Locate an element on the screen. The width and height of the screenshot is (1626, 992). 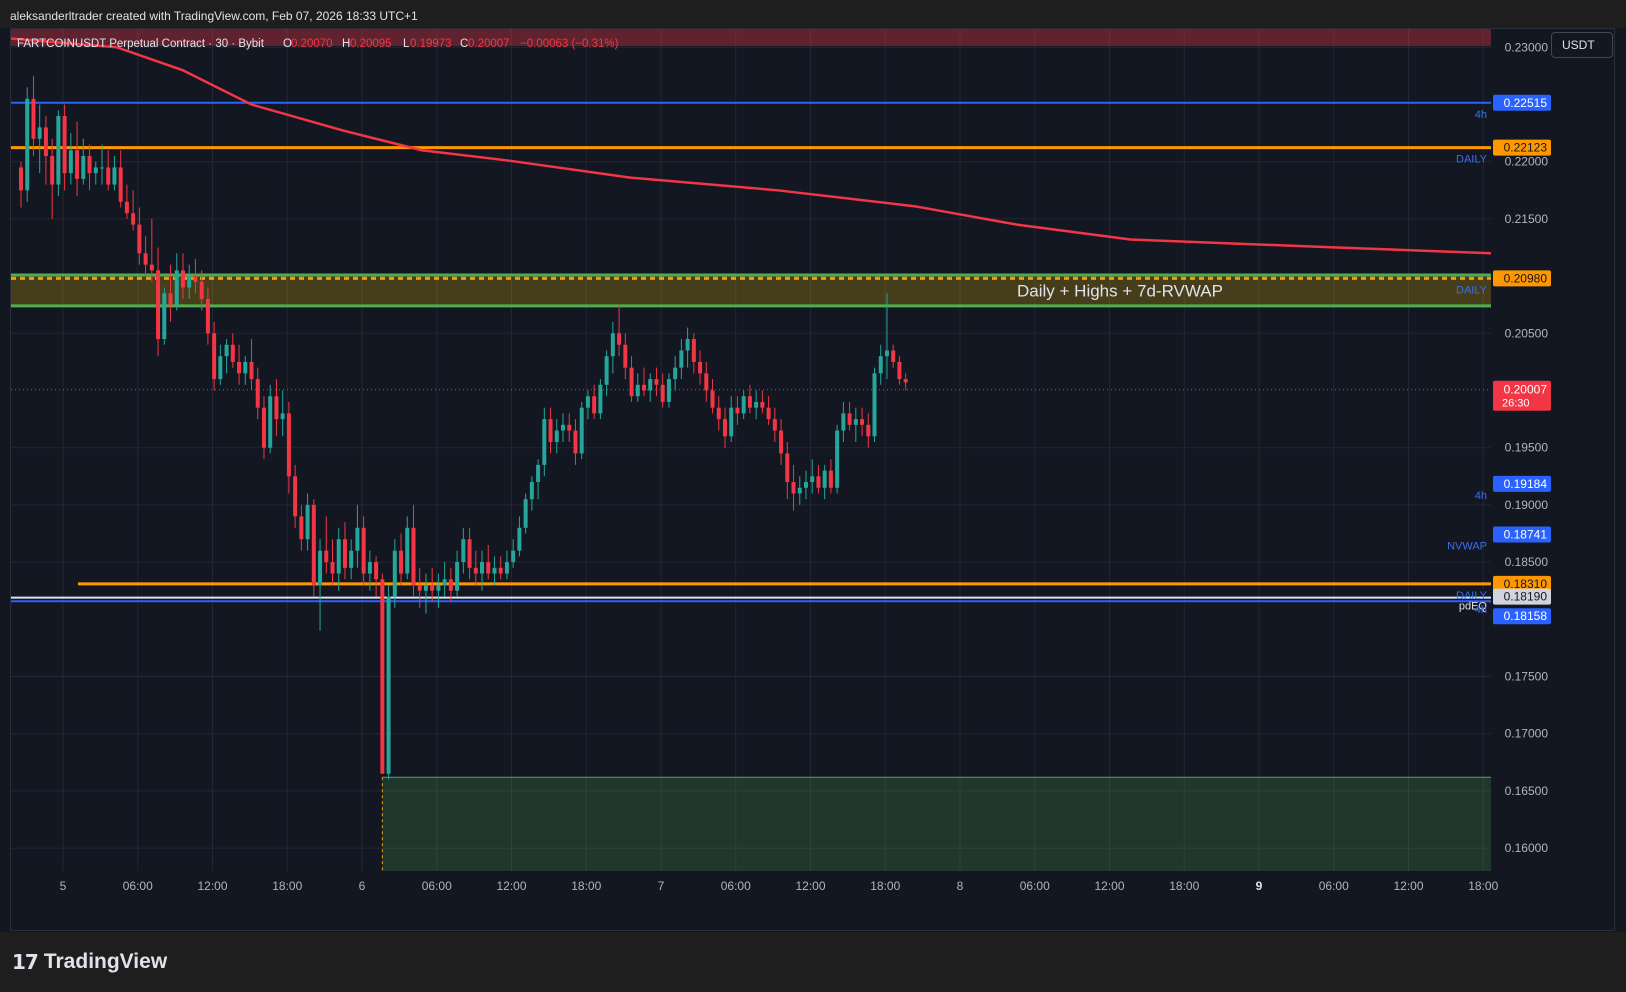
tradingview-logo-icon: 17 is located at coordinates (25, 962).